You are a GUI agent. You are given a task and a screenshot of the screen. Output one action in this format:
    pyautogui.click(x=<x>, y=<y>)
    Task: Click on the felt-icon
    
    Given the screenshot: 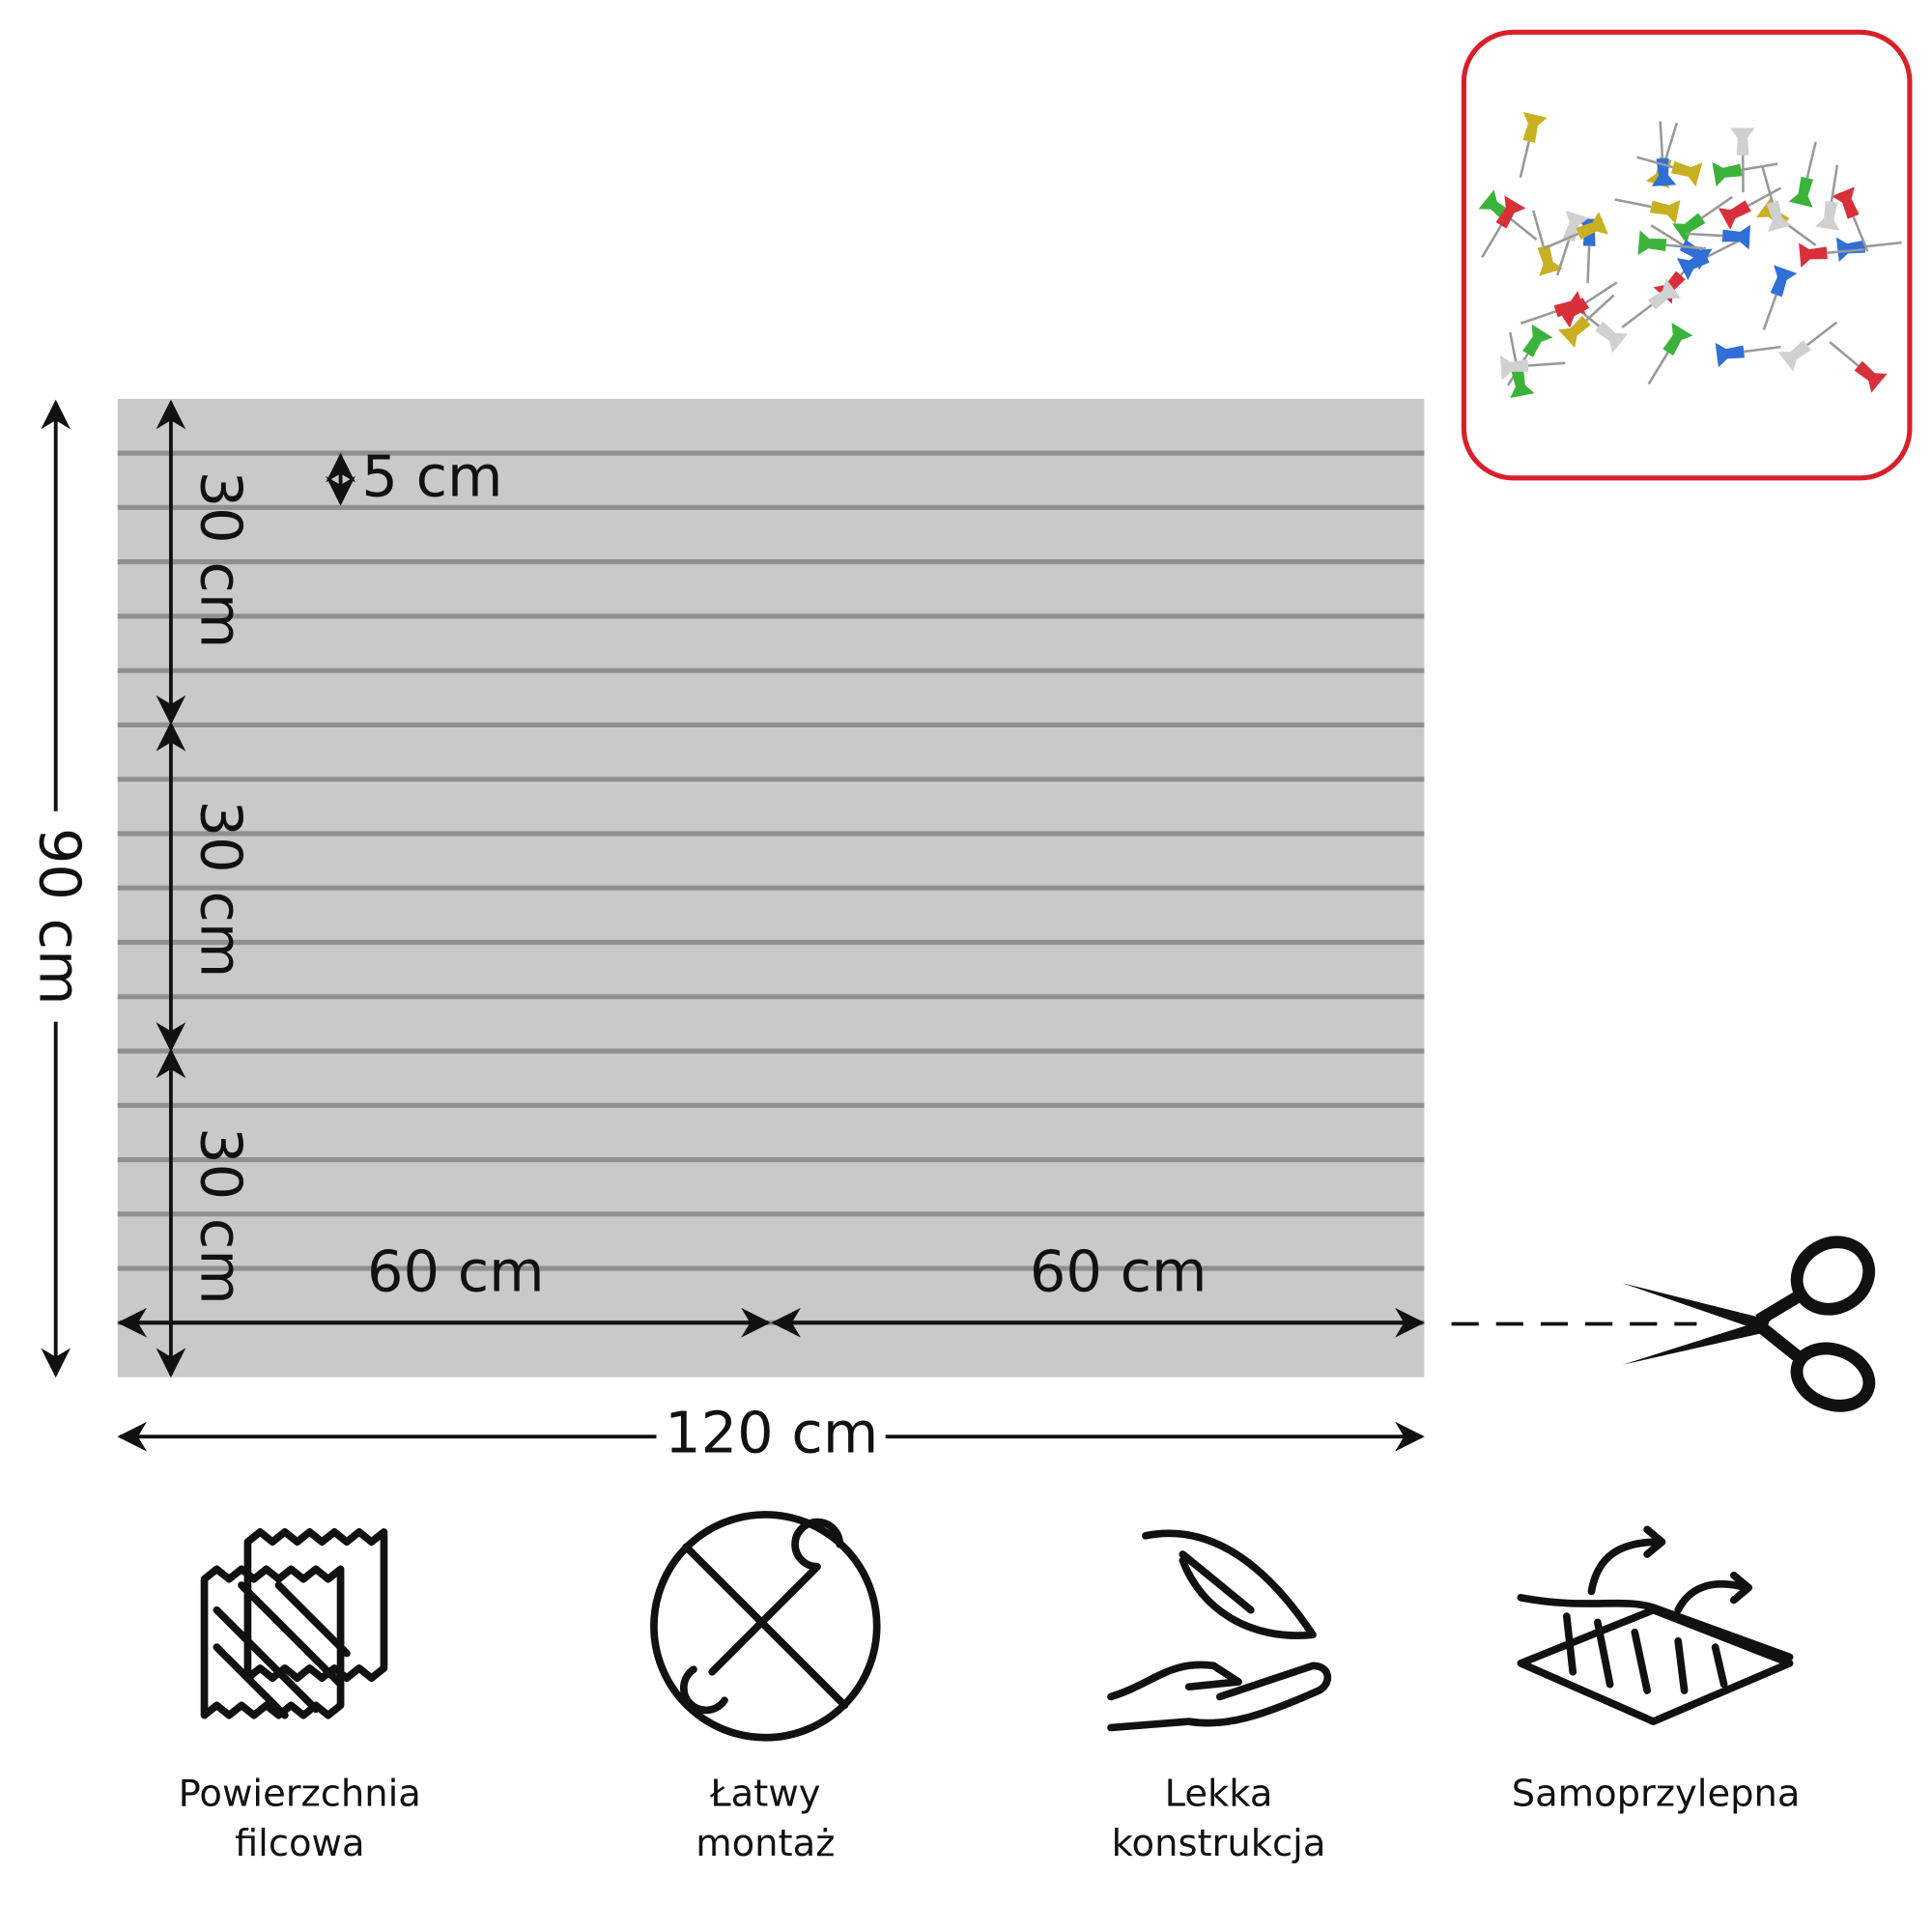 What is the action you would take?
    pyautogui.click(x=294, y=1623)
    